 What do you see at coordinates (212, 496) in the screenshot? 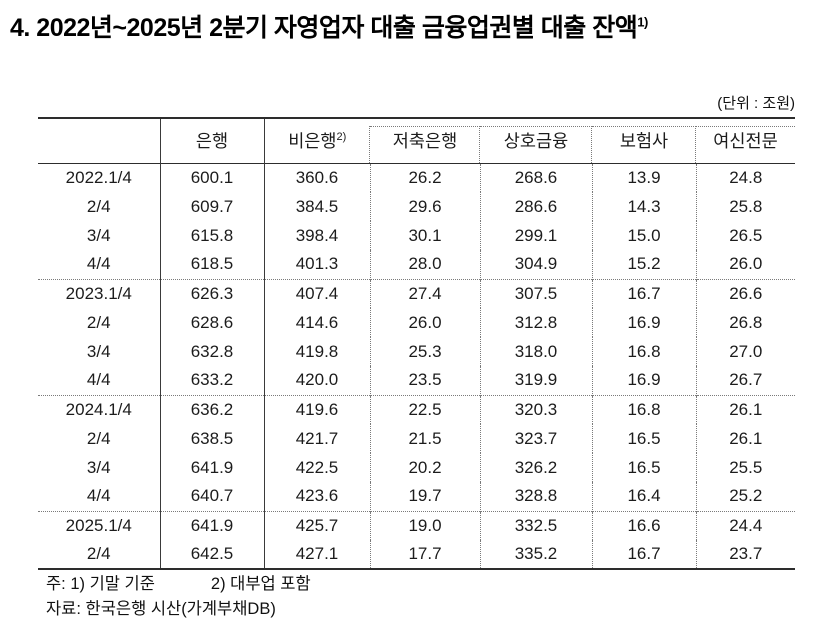
I see `cell-value: 640.7` at bounding box center [212, 496].